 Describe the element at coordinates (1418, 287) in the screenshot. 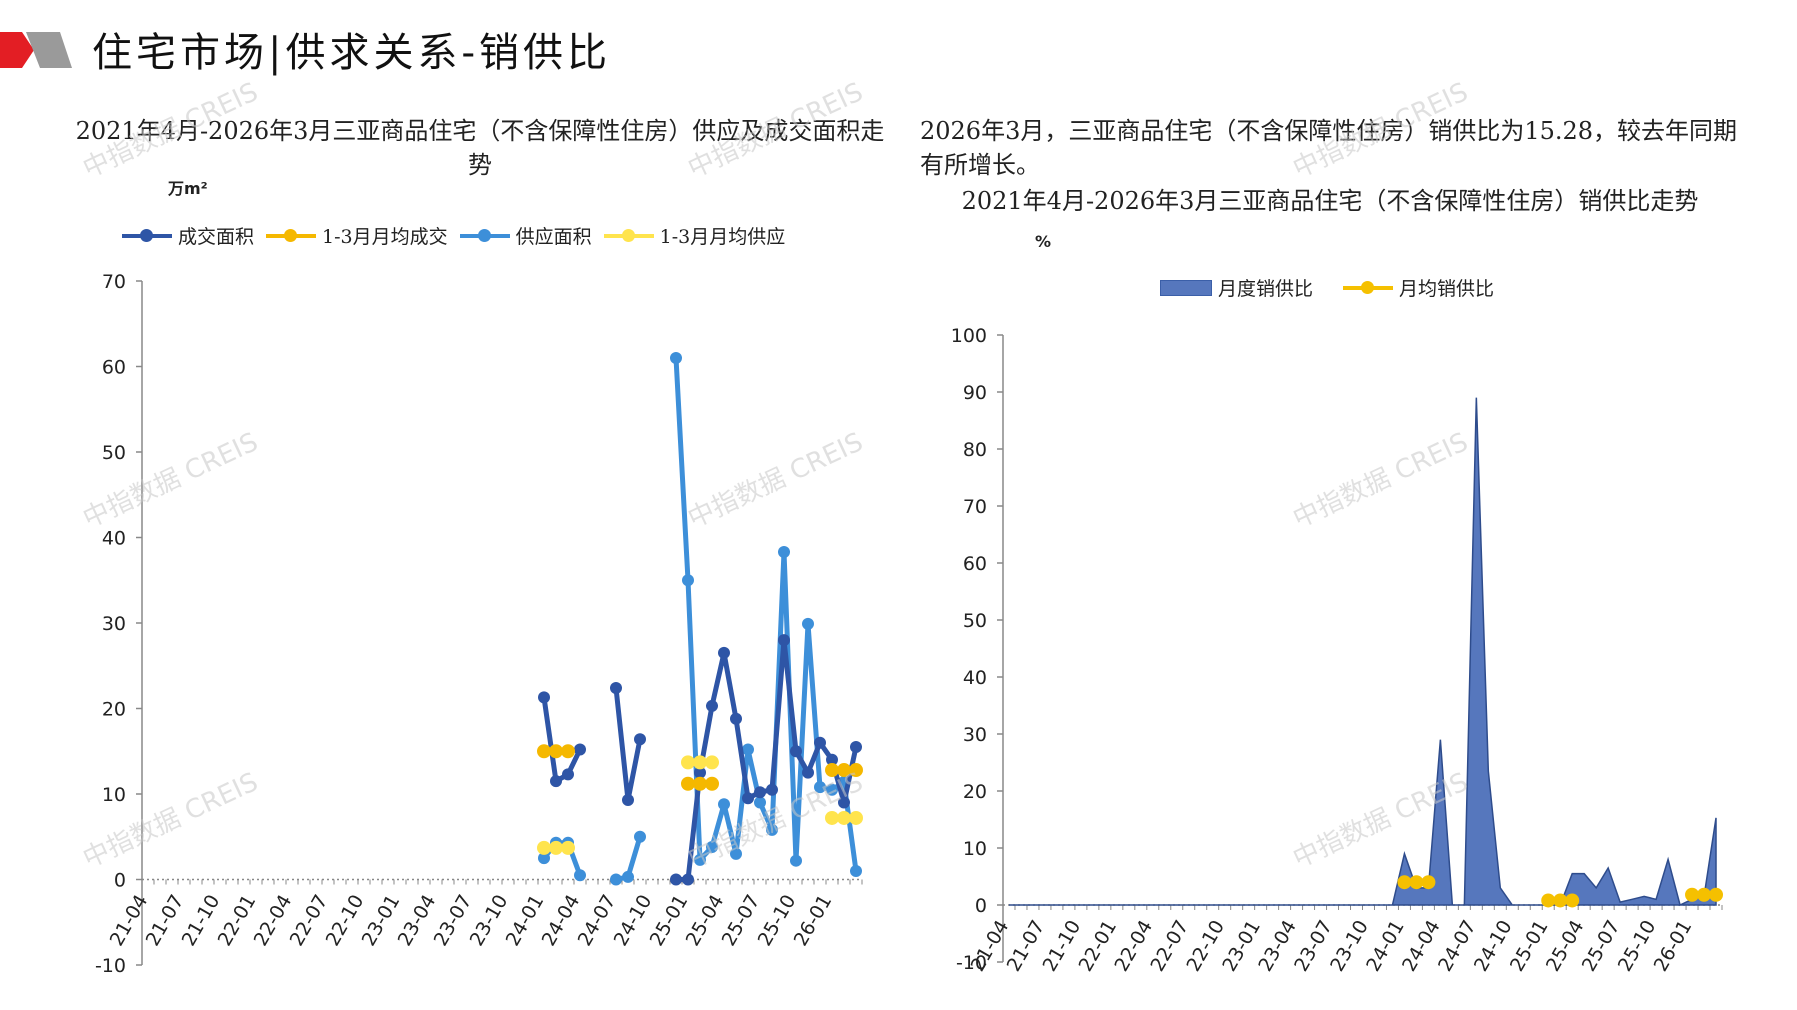

I see `legend-item-avg-ratio: 月均销供比` at that location.